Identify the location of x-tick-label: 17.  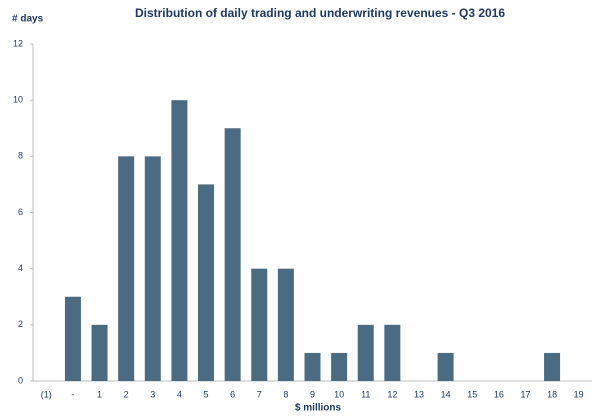
(525, 394).